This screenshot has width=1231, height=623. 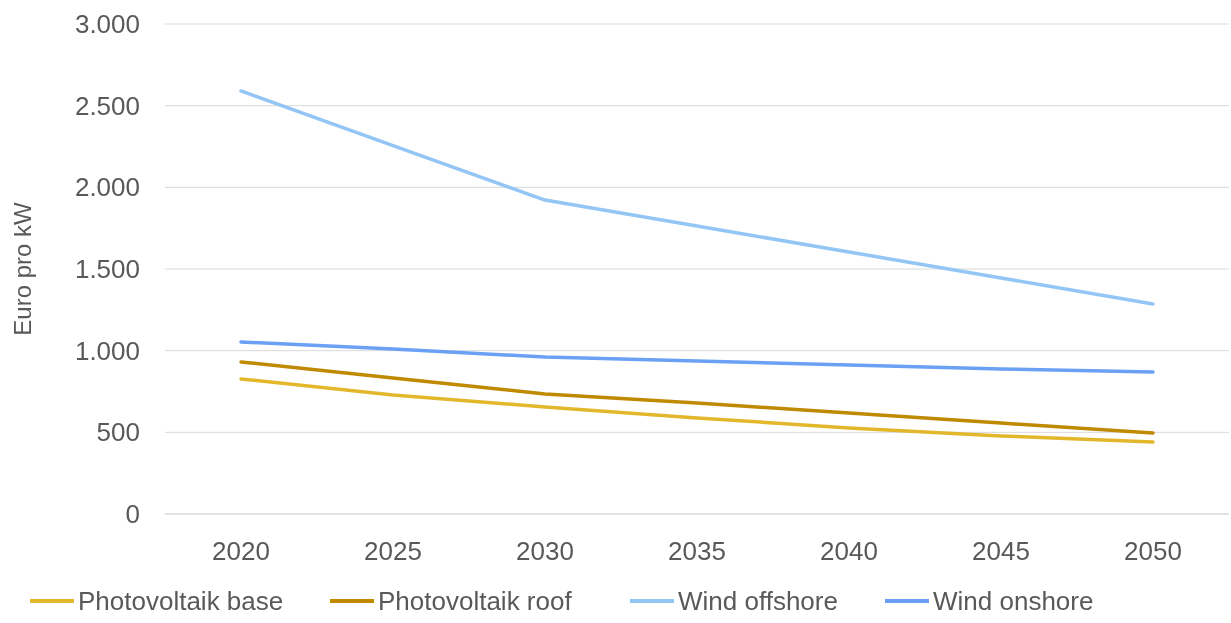 I want to click on legend-label: Photovoltaik base, so click(x=181, y=601).